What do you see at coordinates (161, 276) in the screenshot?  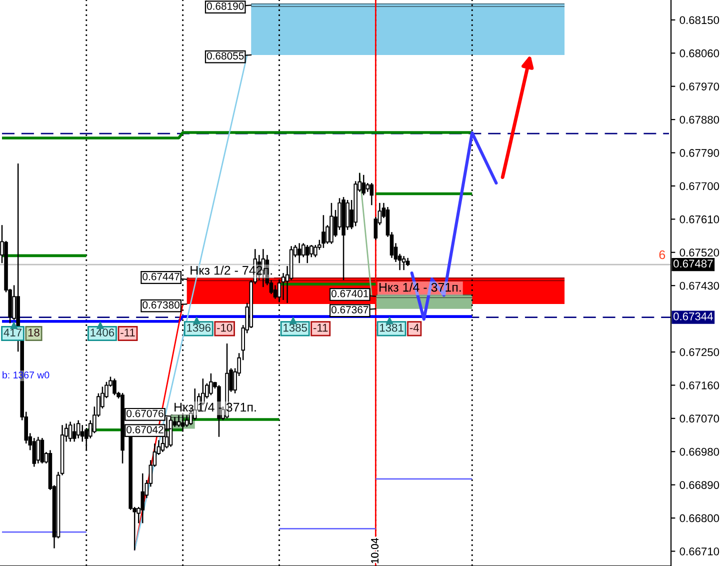 I see `annotation: 0.67447` at bounding box center [161, 276].